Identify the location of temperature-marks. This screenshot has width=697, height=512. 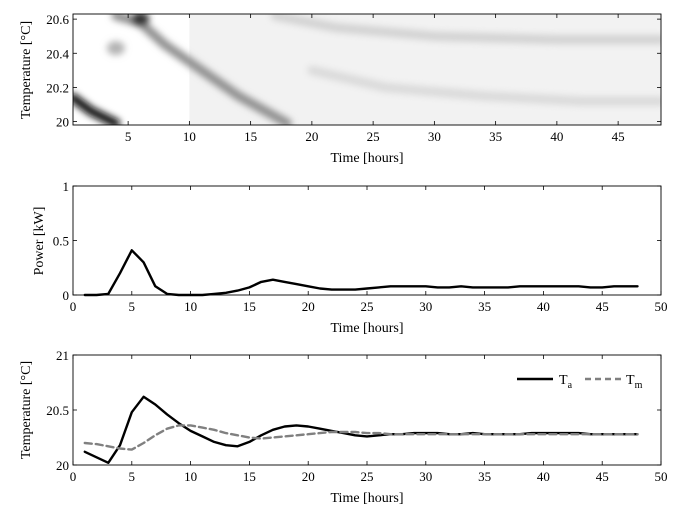
(361, 429).